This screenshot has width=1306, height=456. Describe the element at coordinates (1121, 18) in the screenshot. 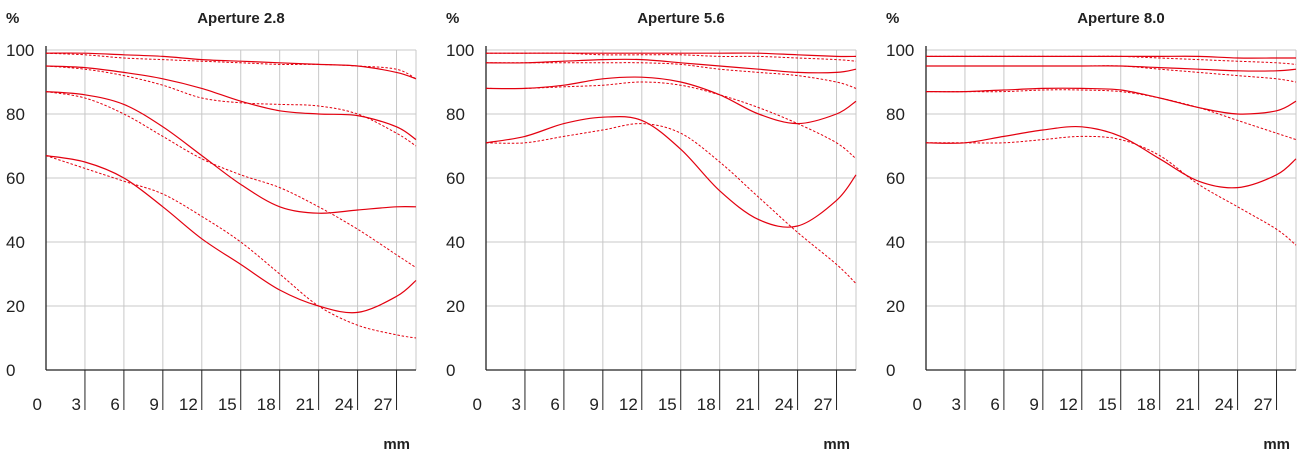

I see `chart-title: Aperture 8.0` at that location.